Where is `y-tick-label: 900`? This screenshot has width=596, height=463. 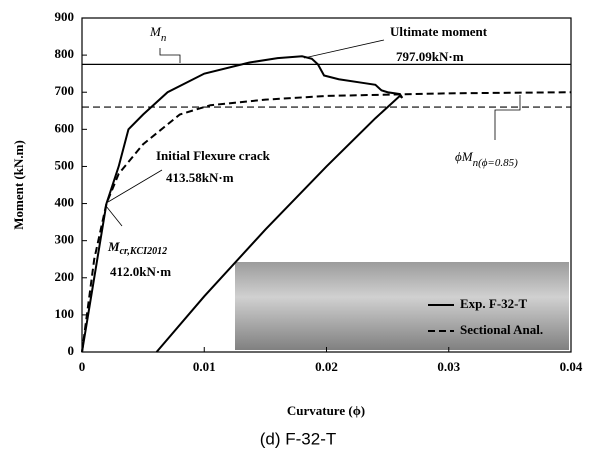
y-tick-label: 900 is located at coordinates (65, 16).